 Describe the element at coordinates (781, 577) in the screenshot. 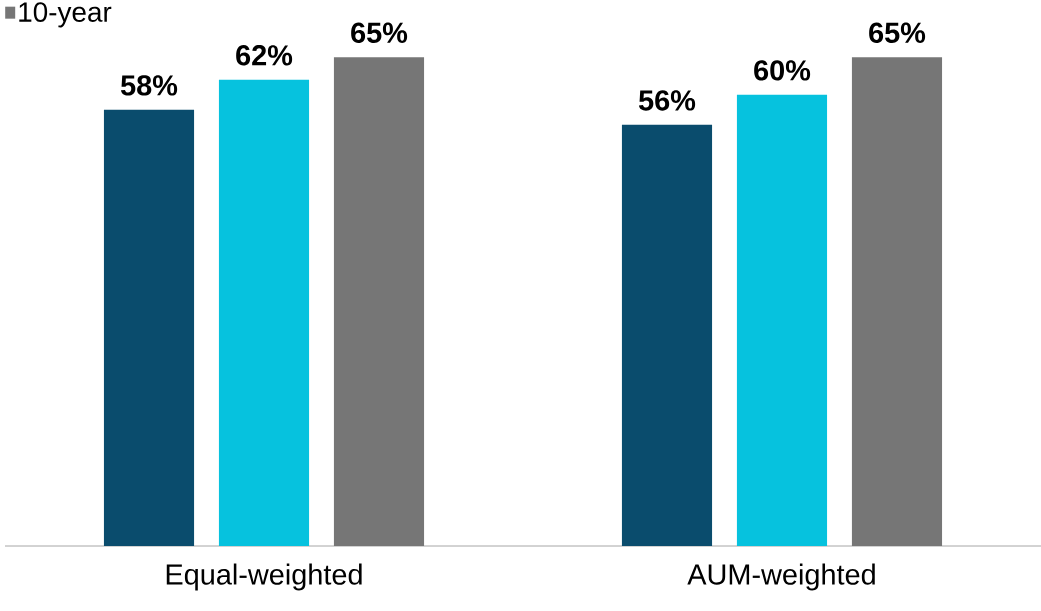

I see `x-tick-label: AUM-weighted` at that location.